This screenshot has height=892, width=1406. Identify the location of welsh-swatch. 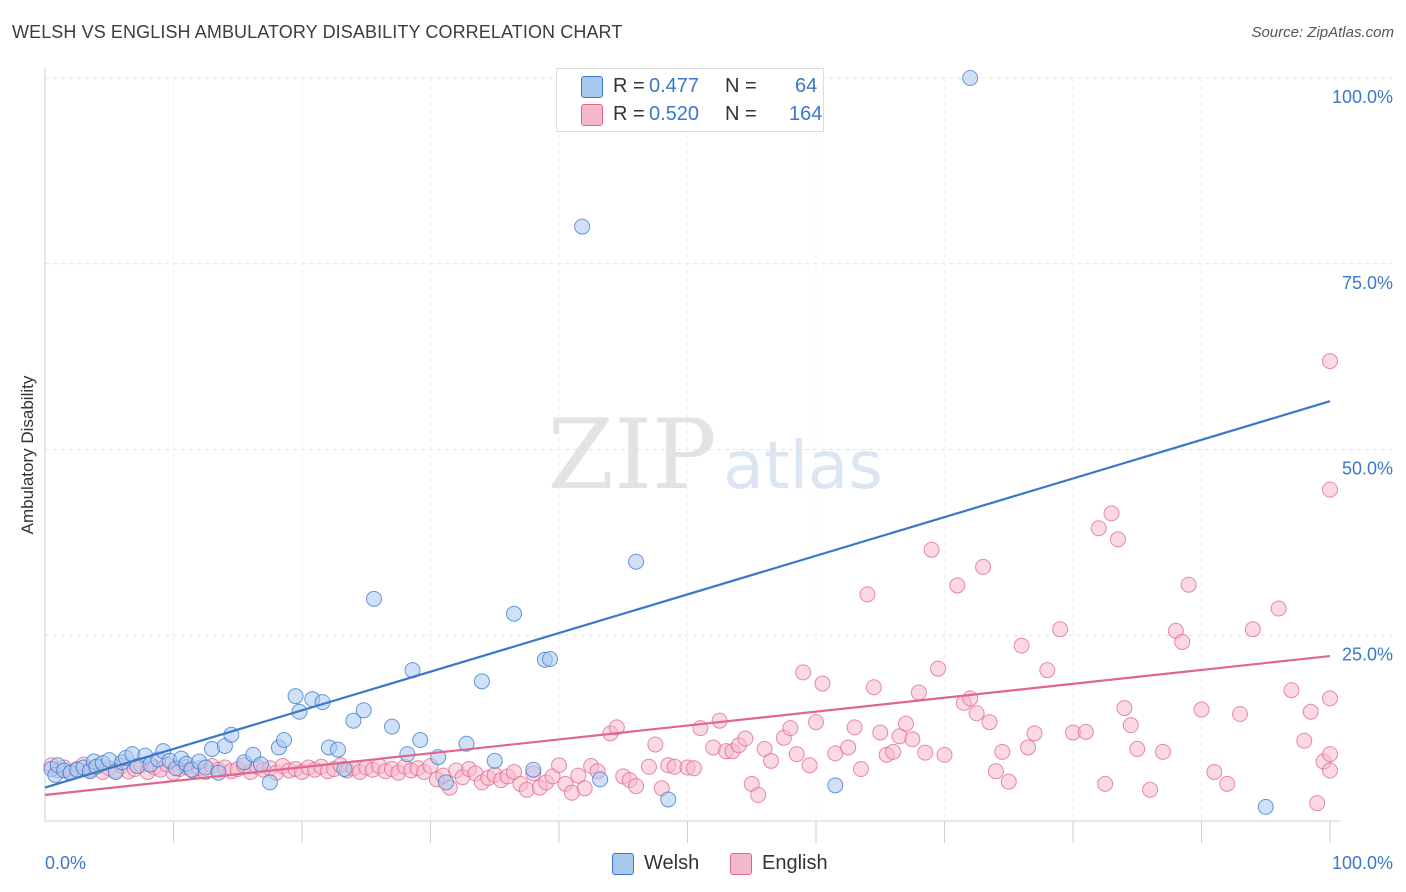
(592, 87).